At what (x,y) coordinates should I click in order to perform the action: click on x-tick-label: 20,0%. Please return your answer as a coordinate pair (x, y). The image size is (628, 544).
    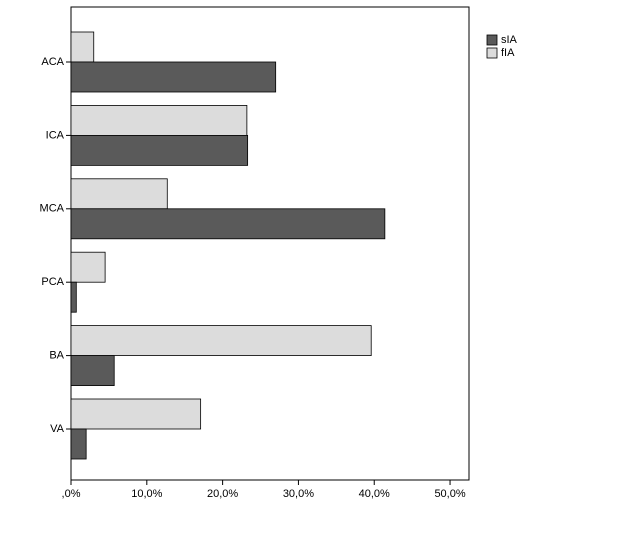
    Looking at the image, I should click on (222, 494).